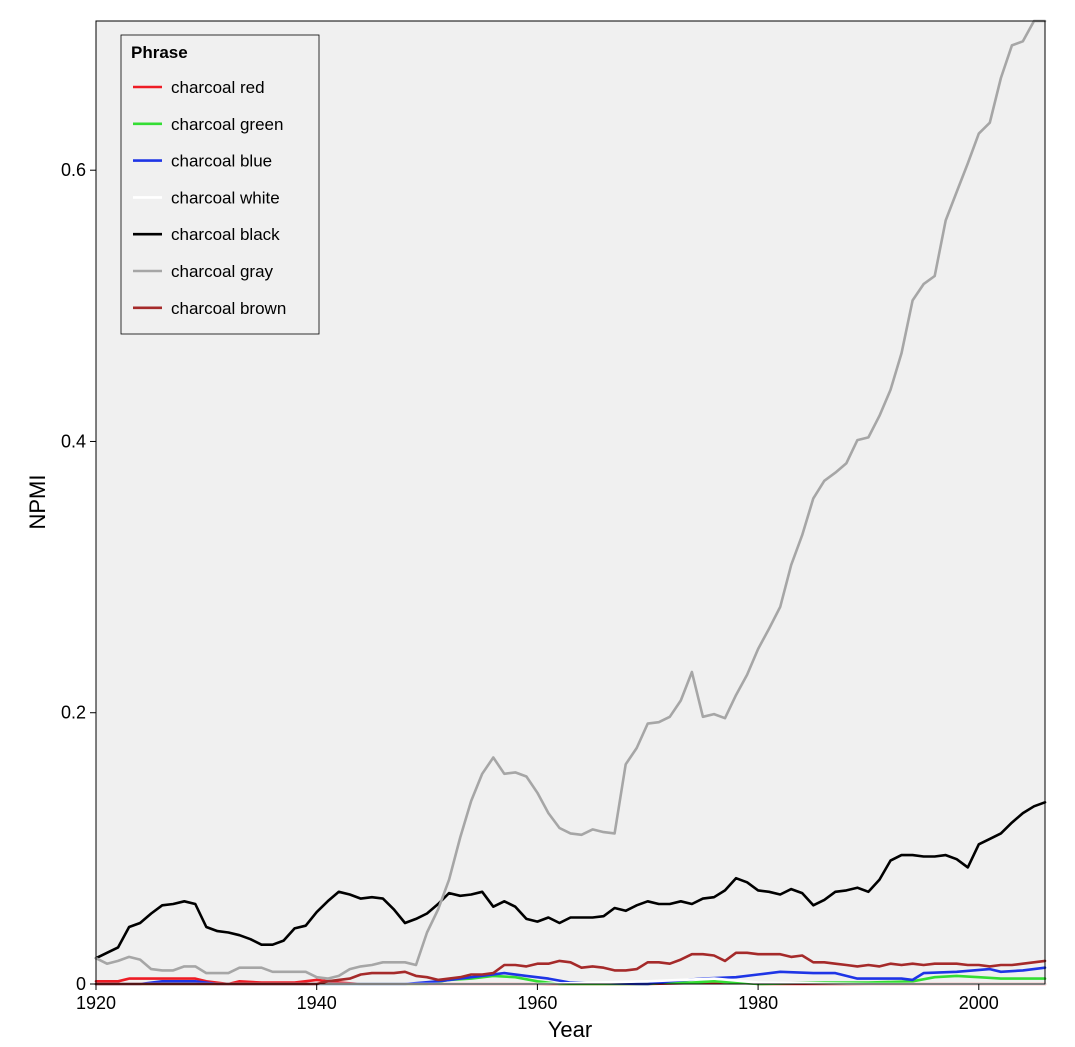 The image size is (1075, 1047). What do you see at coordinates (228, 308) in the screenshot?
I see `legend-label: charcoal brown` at bounding box center [228, 308].